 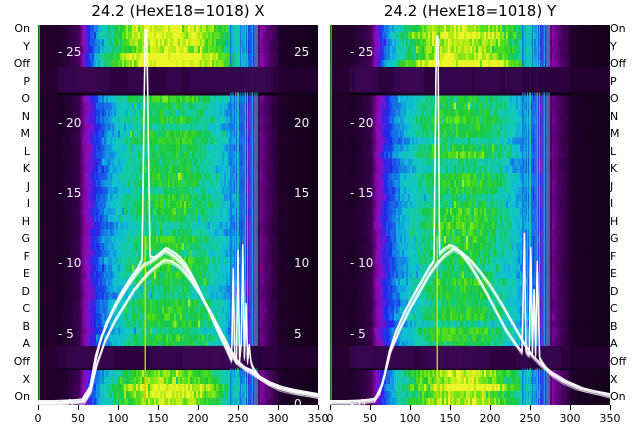 I want to click on dipole-label-left-1: Y, so click(x=26, y=46).